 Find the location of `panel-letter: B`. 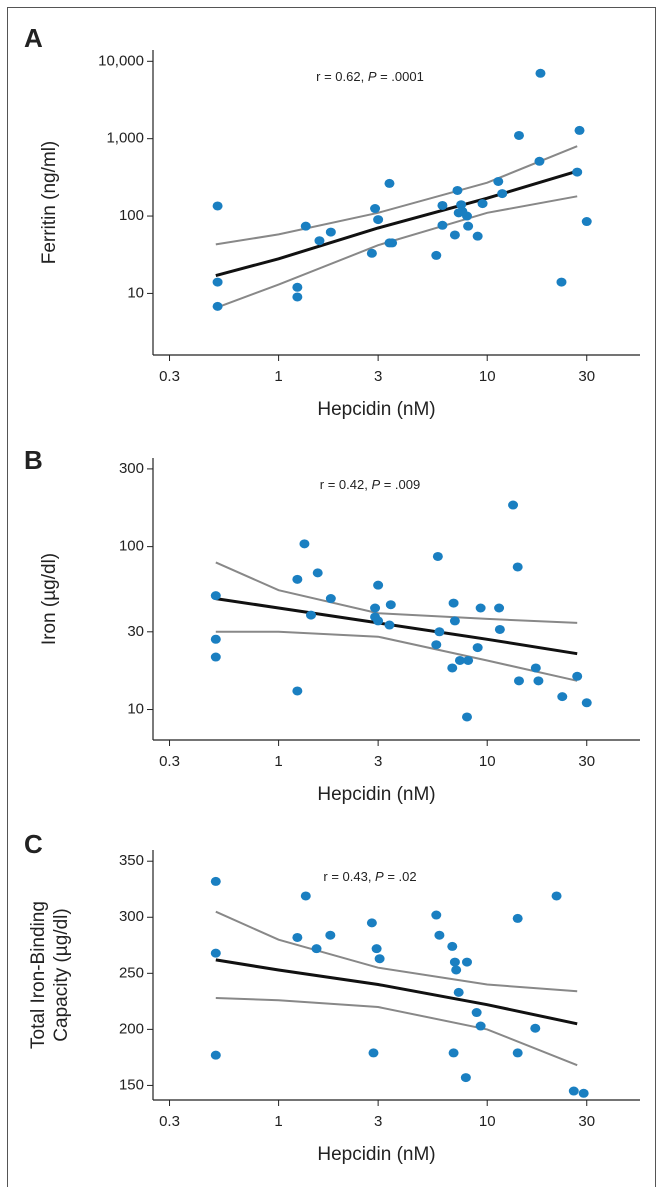

panel-letter: B is located at coordinates (33, 460).